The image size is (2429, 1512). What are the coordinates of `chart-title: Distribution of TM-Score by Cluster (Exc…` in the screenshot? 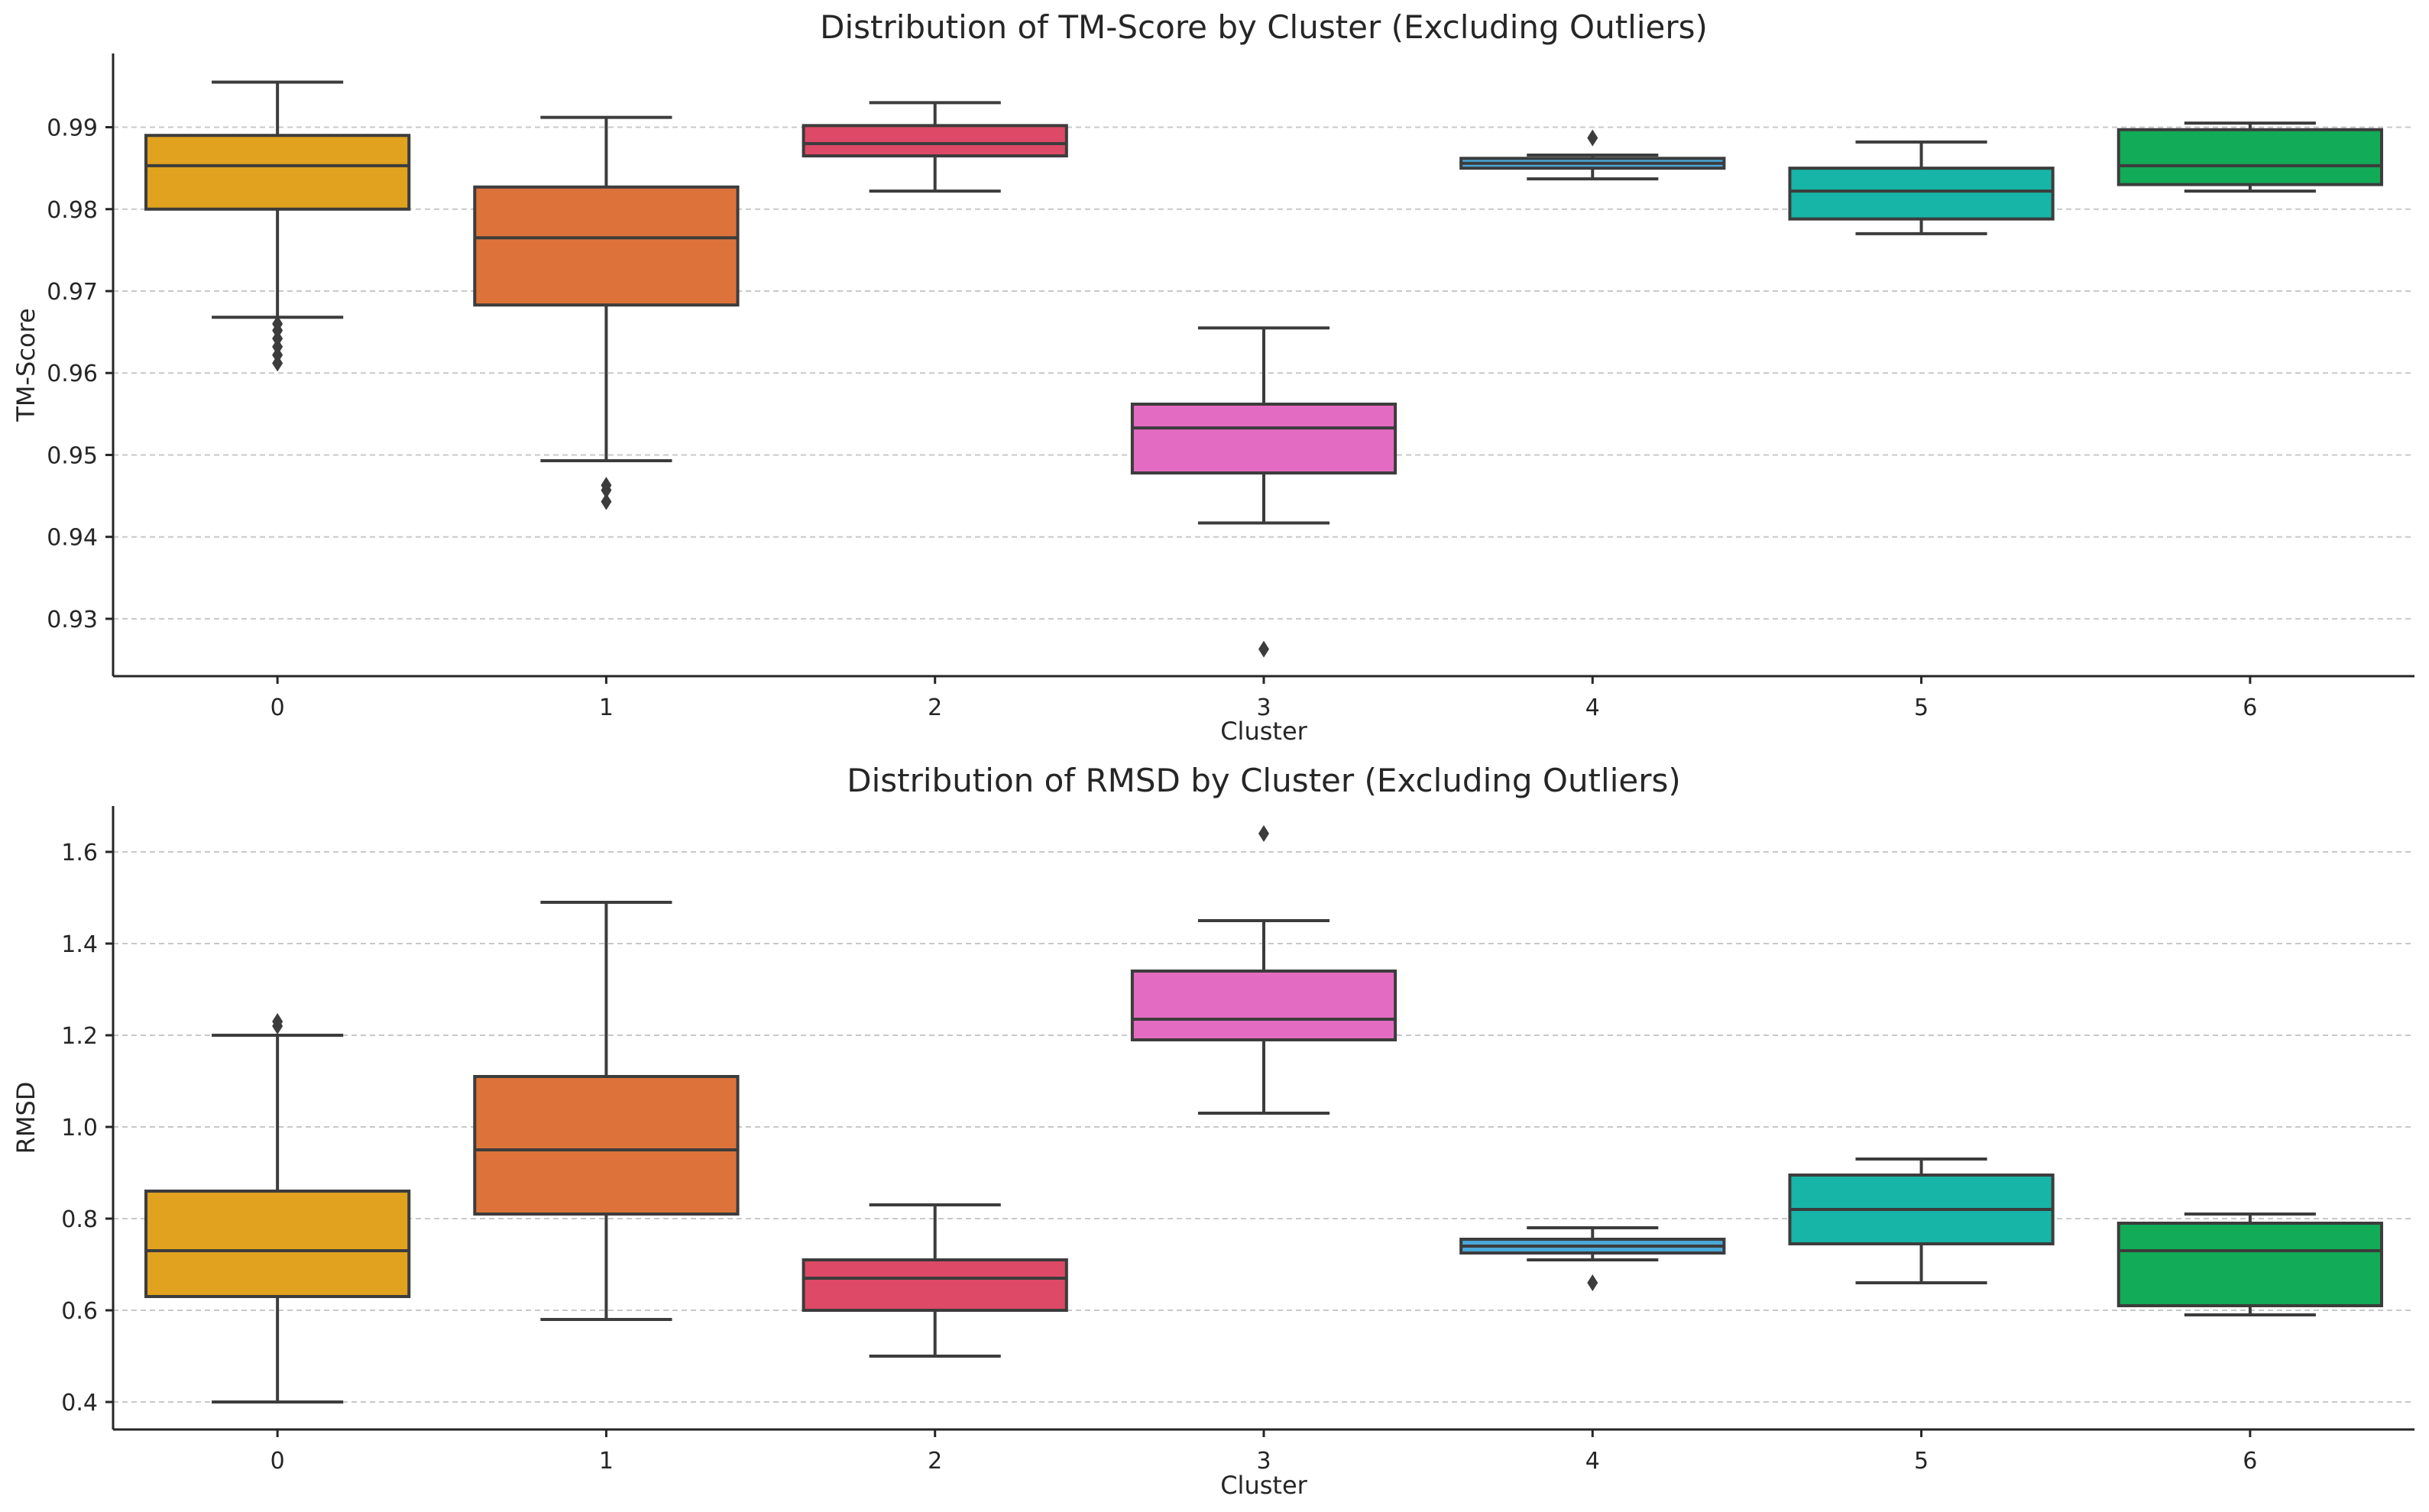 It's located at (1264, 27).